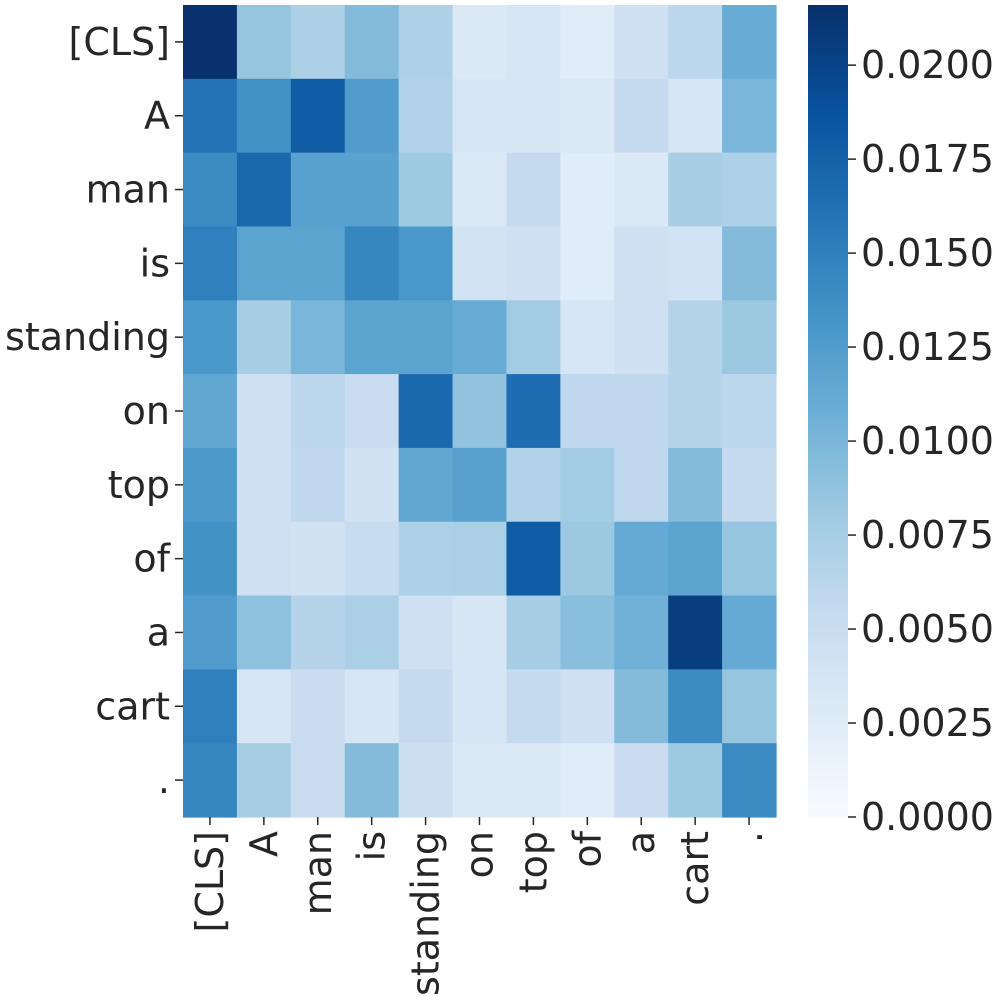 The image size is (1000, 1000). What do you see at coordinates (927, 347) in the screenshot?
I see `colorbar-tick-label: 0.0125` at bounding box center [927, 347].